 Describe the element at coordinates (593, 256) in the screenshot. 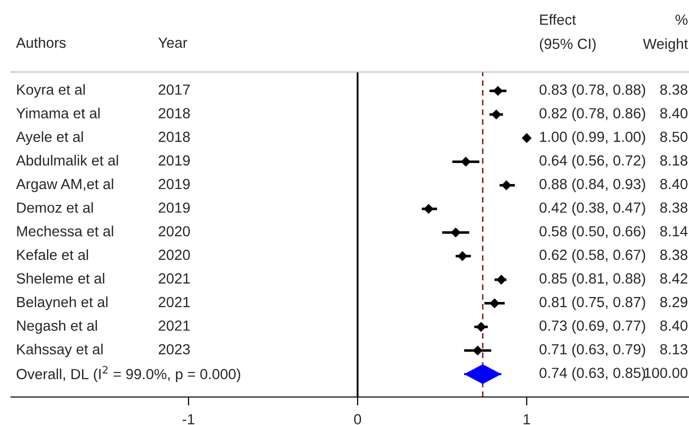

I see `annotation: 0.62 (0.58, 0.67)` at that location.